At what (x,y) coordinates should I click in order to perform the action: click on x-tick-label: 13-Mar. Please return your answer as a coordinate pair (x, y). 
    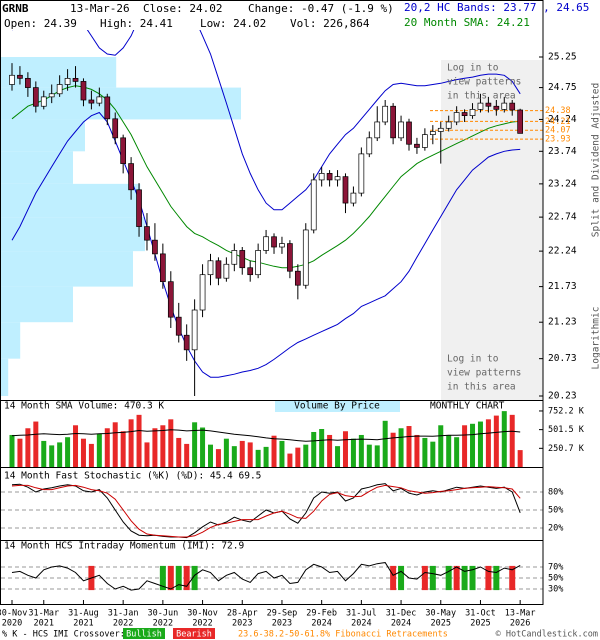
    Looking at the image, I should click on (520, 614).